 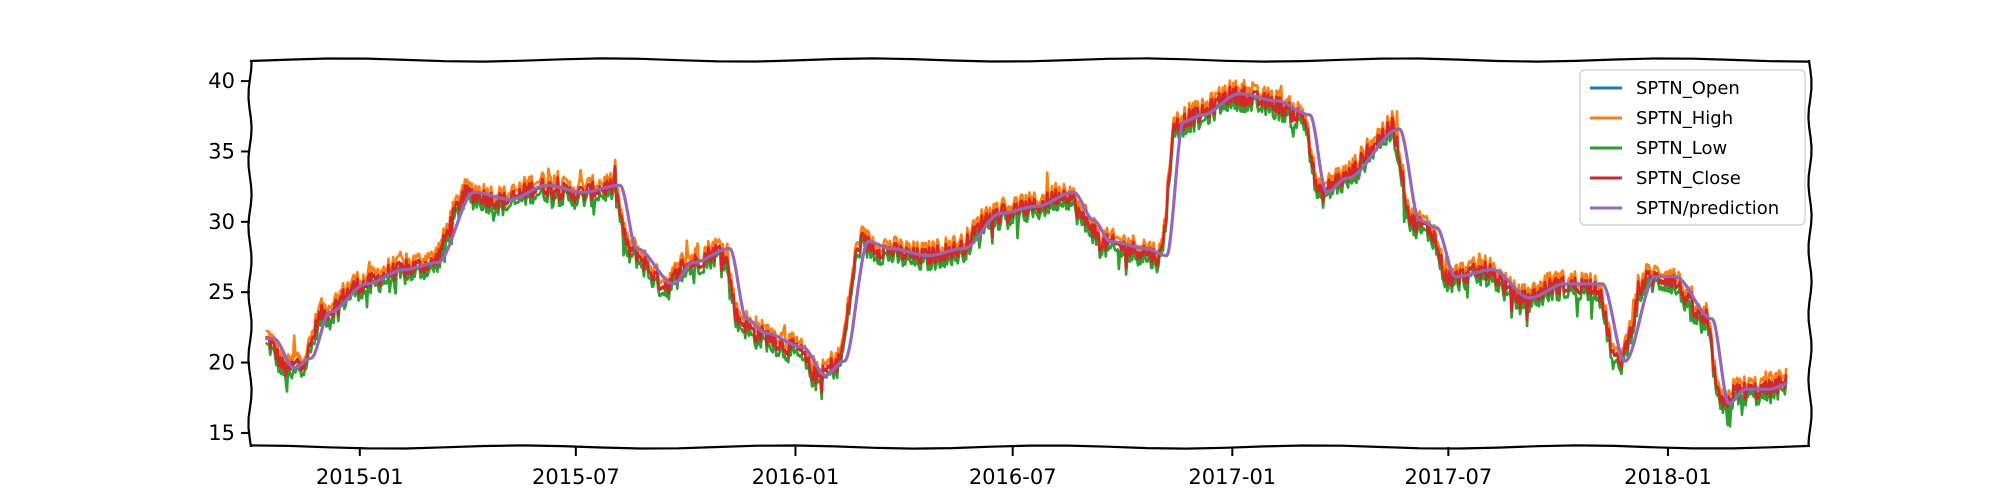 I want to click on x-tick-label-2016-07: 2016-07, so click(x=1013, y=477).